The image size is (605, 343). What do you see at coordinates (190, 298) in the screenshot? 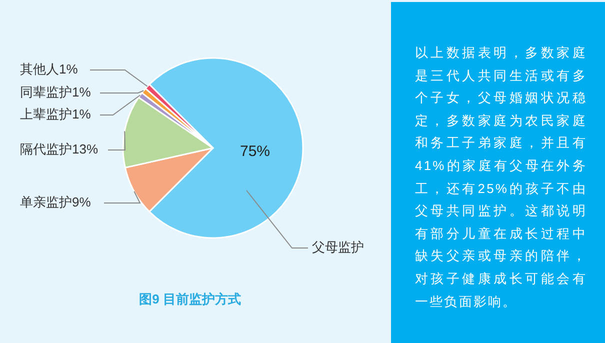
I see `text: 图9 目前监护方式` at bounding box center [190, 298].